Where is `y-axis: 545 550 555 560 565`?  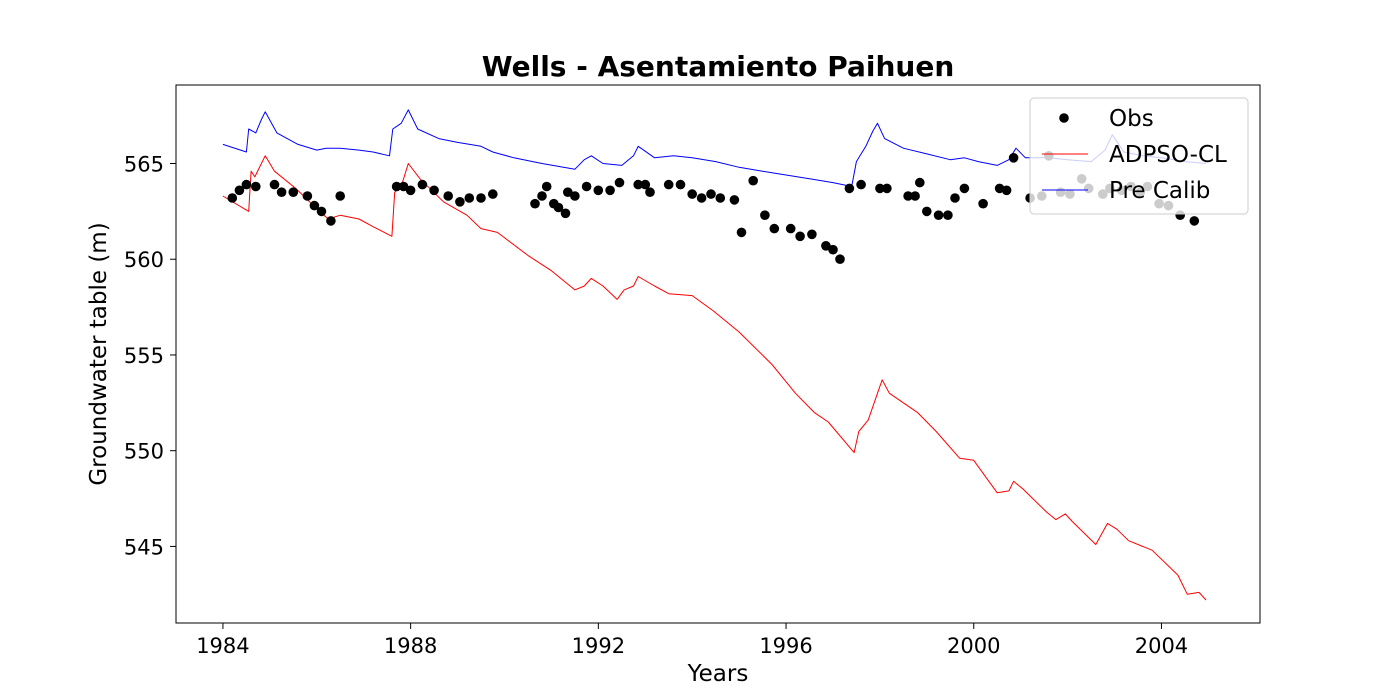
y-axis: 545 550 555 560 565 is located at coordinates (150, 355).